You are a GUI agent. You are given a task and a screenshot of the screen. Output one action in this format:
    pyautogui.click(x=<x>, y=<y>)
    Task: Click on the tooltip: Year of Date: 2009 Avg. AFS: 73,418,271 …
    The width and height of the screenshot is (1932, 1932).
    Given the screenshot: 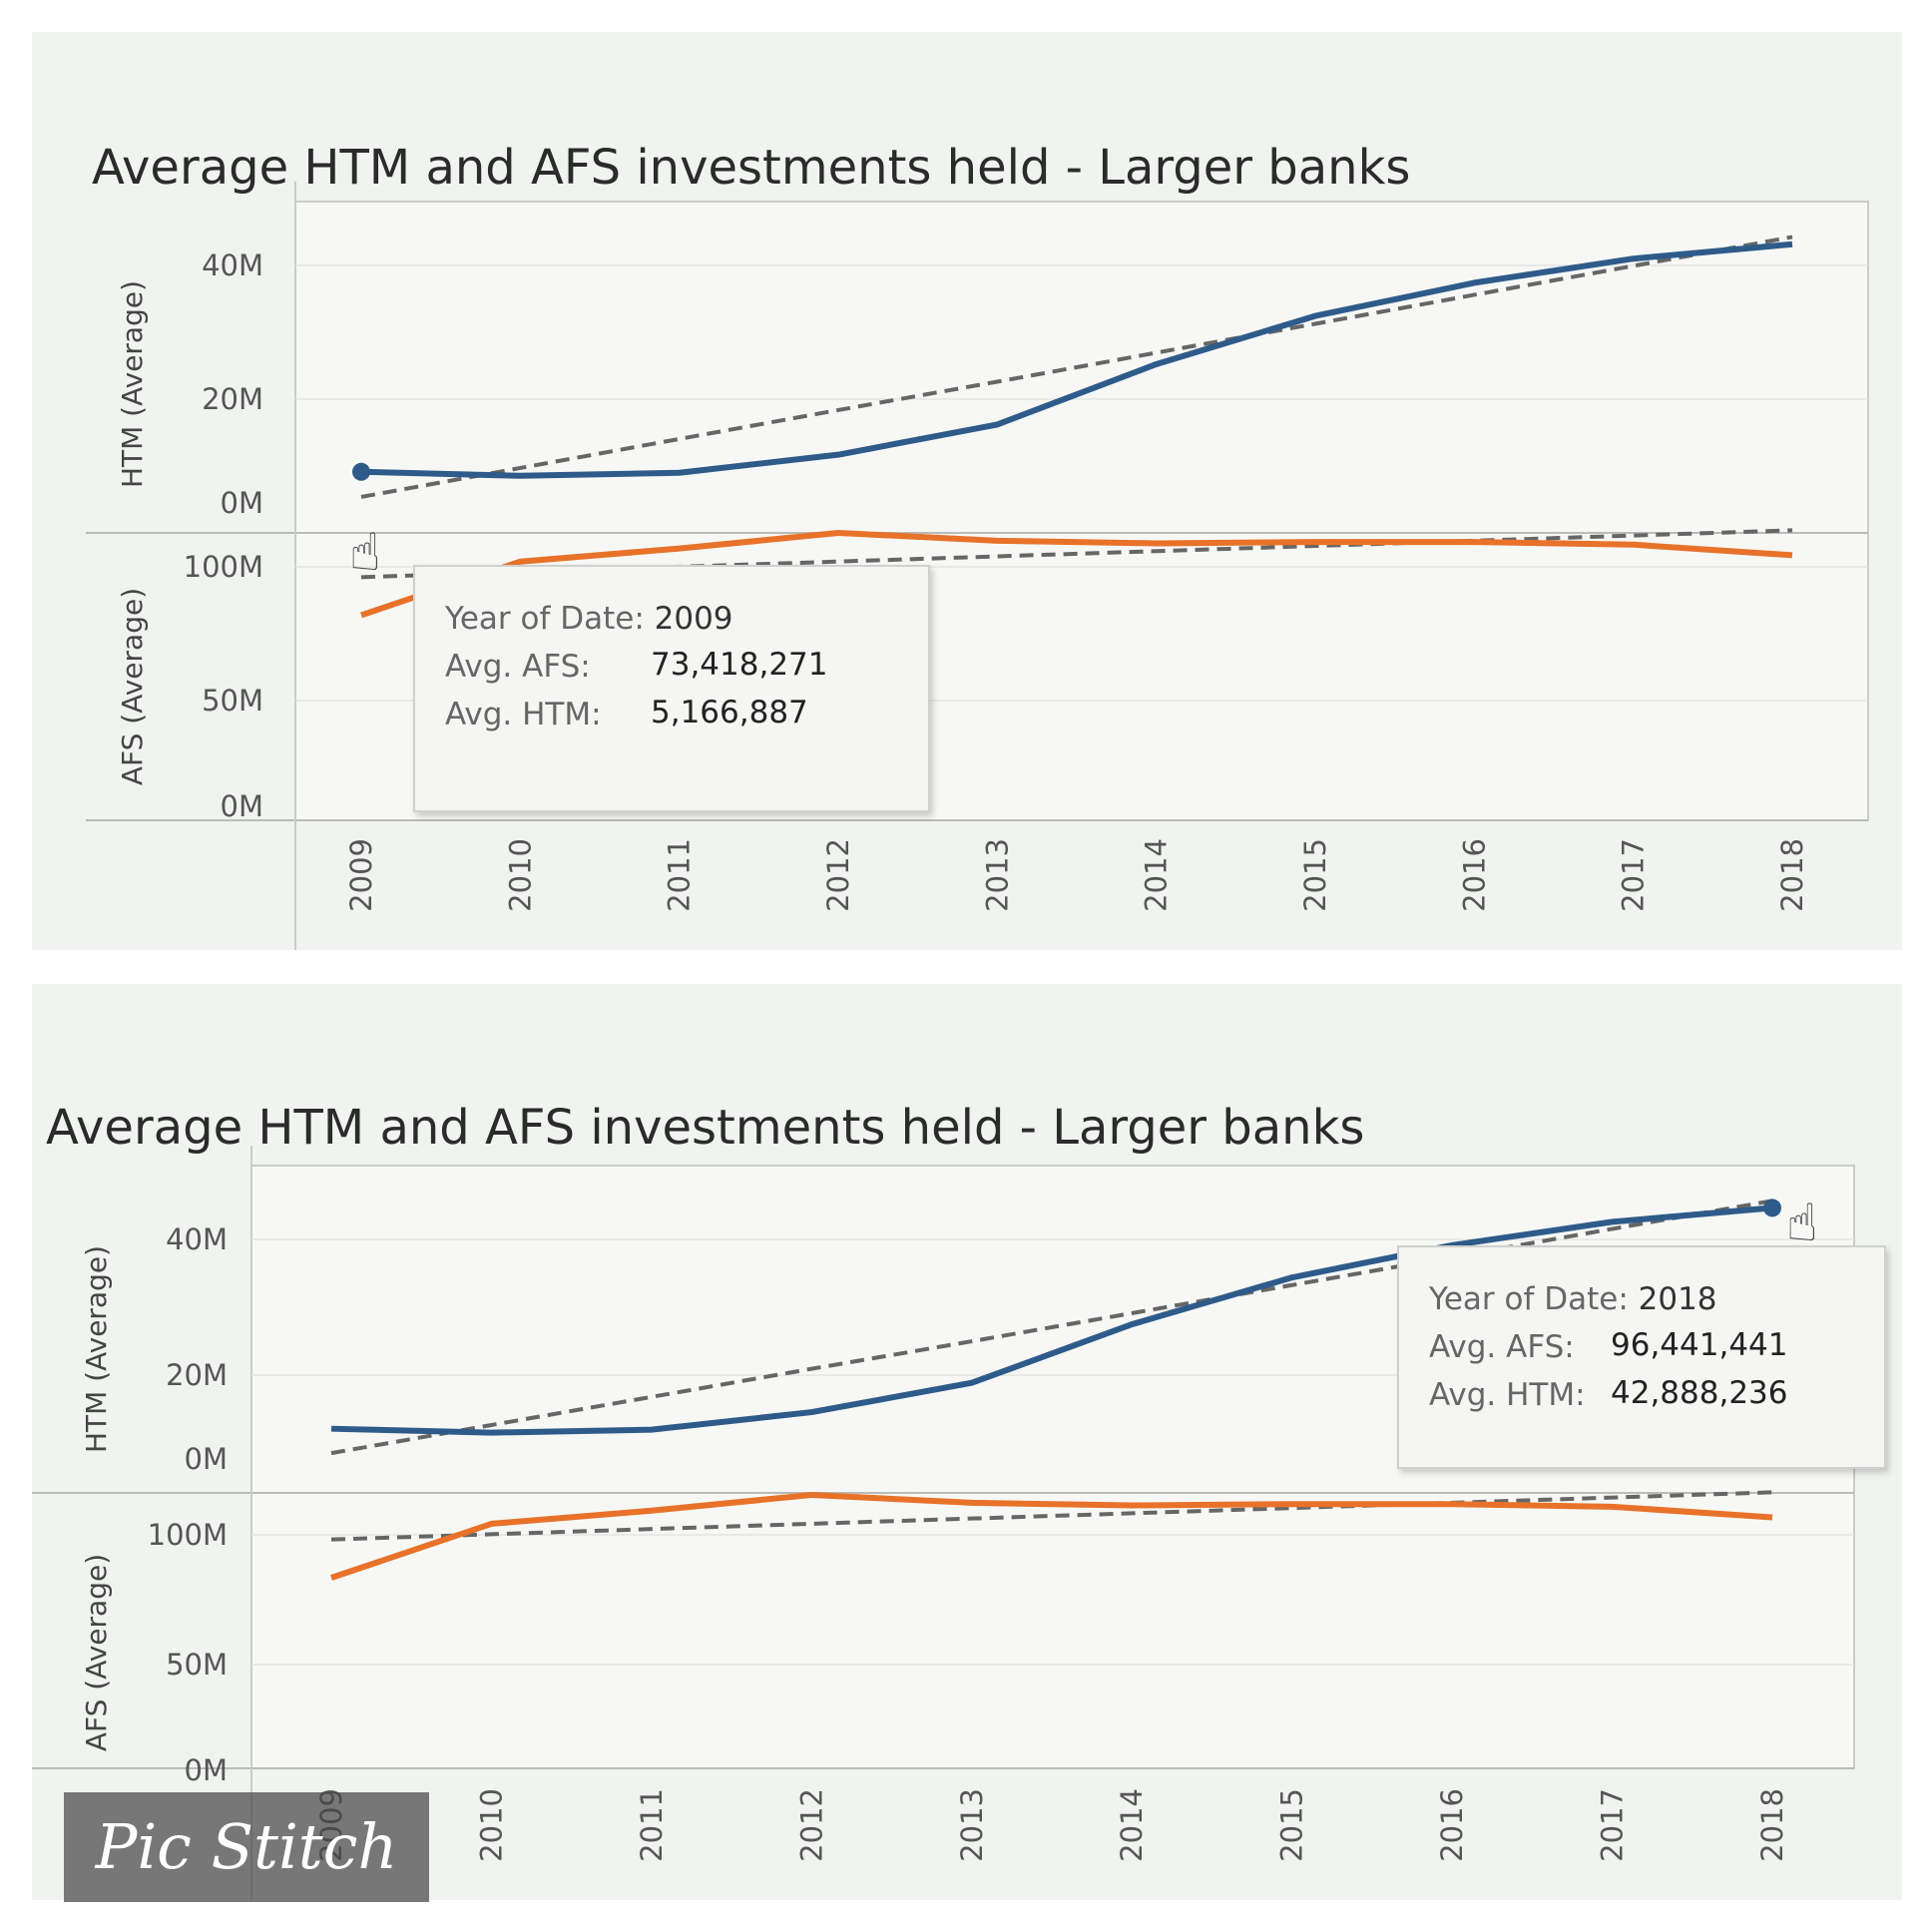 What is the action you would take?
    pyautogui.click(x=671, y=688)
    